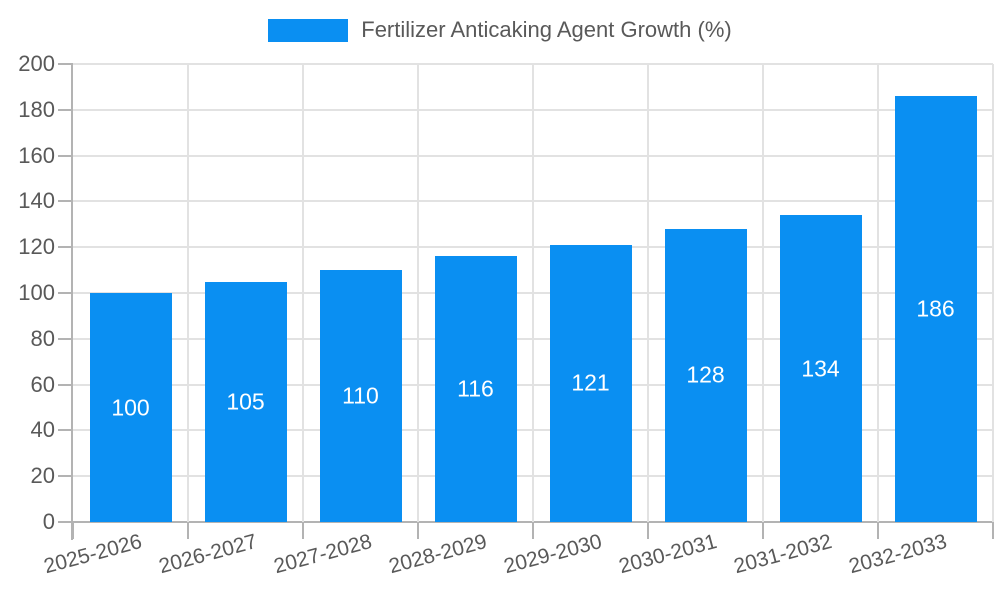 This screenshot has height=600, width=1000. I want to click on bar-value-label: 128, so click(705, 374).